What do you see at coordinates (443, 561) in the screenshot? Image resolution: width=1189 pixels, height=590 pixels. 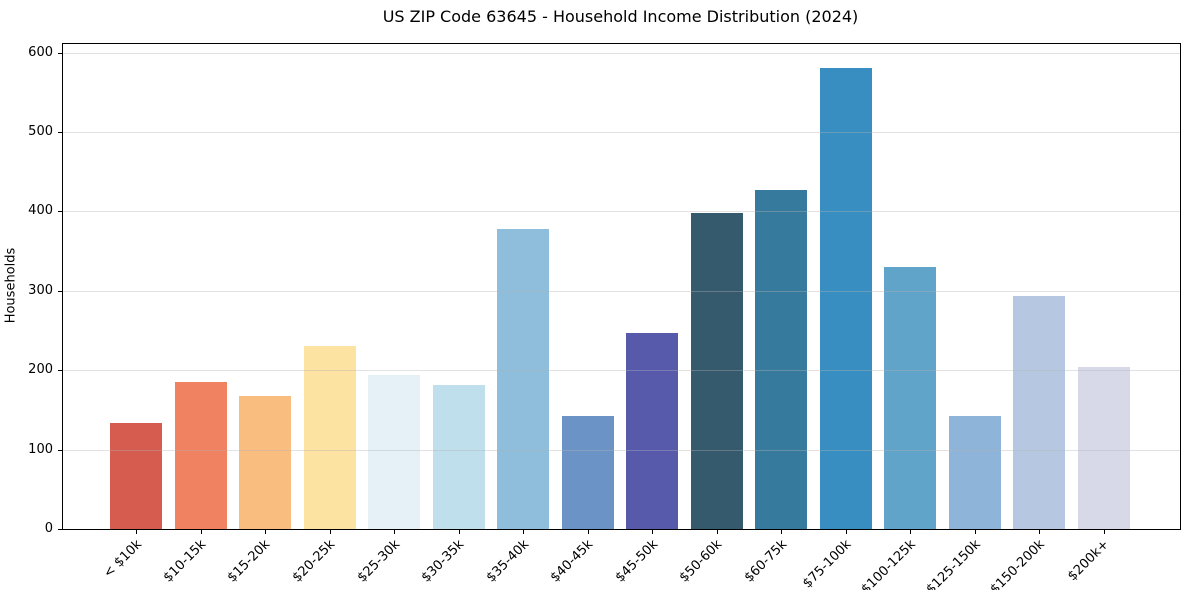 I see `x-tick-label: $30-35k` at bounding box center [443, 561].